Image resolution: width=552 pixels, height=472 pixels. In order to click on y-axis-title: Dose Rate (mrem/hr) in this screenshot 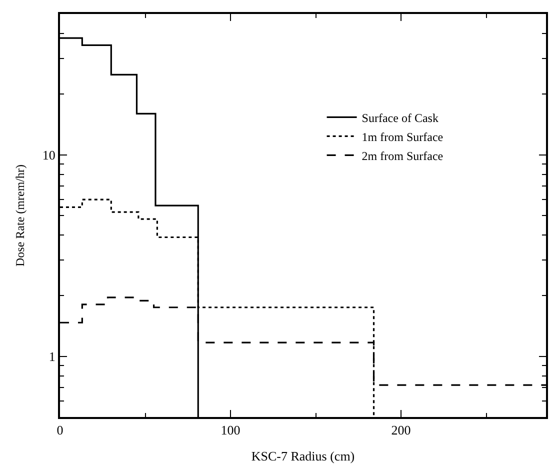, I will do `click(20, 215)`.